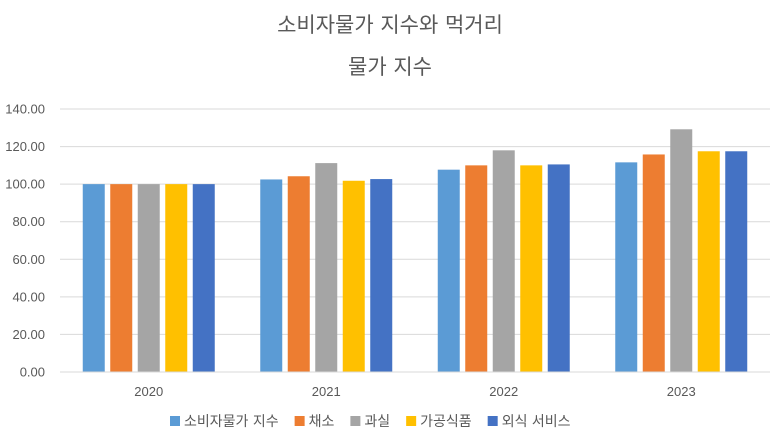 This screenshot has height=443, width=780. I want to click on legend-label: 소비자물가 지수, so click(231, 422).